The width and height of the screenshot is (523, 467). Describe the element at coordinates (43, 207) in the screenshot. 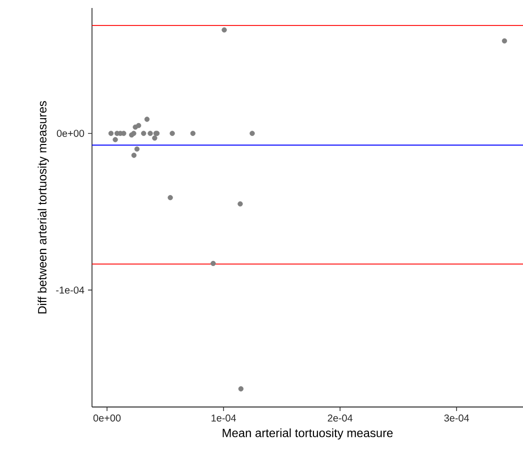

I see `y-axis-title: Diff between arterial tortuosity measures` at that location.